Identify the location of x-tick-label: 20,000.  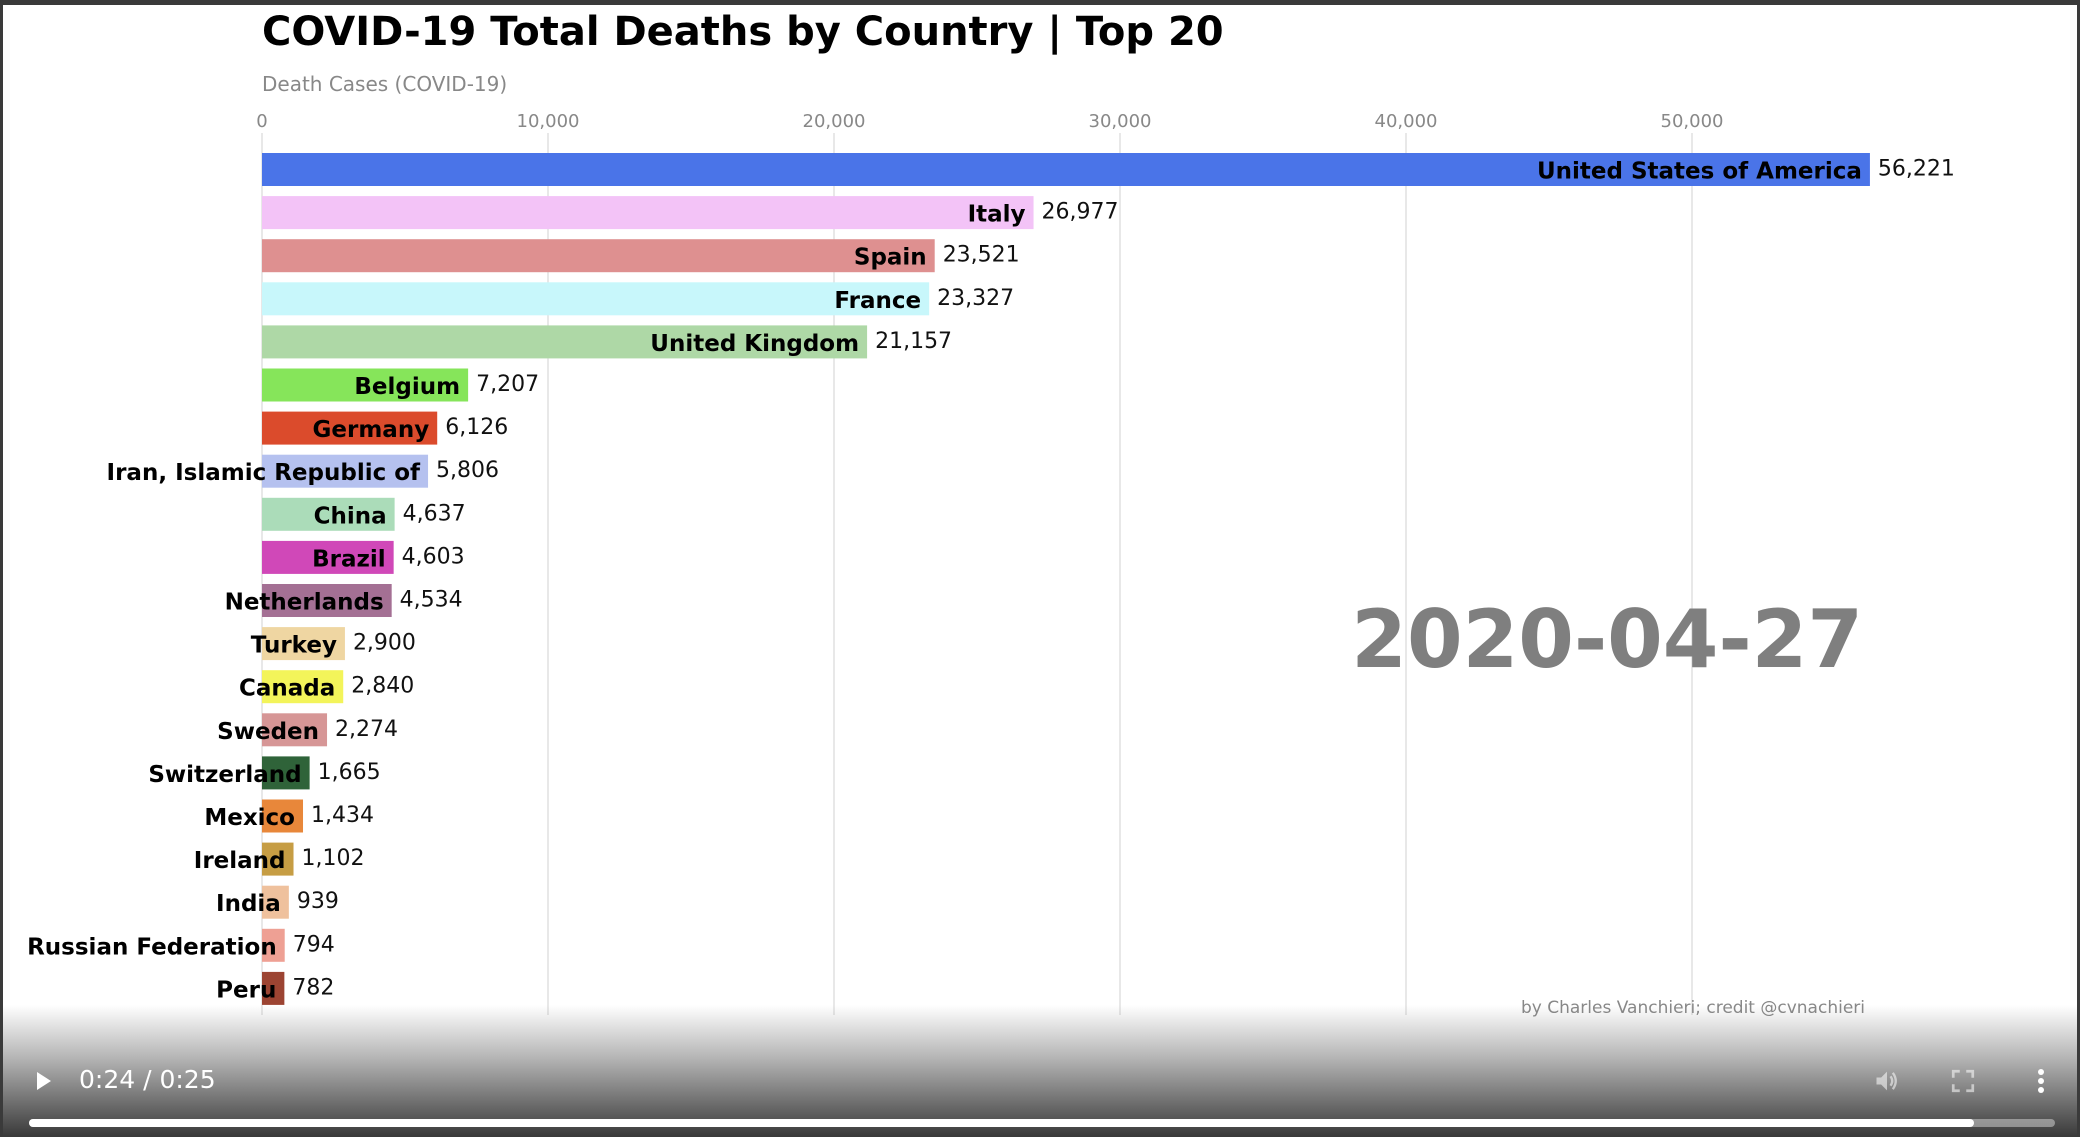
(834, 121).